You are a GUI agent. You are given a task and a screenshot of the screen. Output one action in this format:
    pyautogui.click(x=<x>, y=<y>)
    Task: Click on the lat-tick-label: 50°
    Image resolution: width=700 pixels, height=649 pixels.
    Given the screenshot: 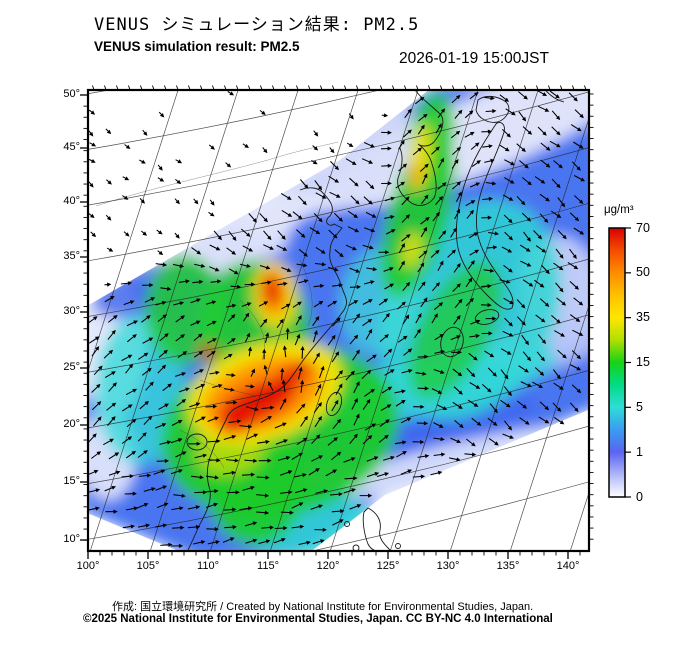 What is the action you would take?
    pyautogui.click(x=71, y=94)
    